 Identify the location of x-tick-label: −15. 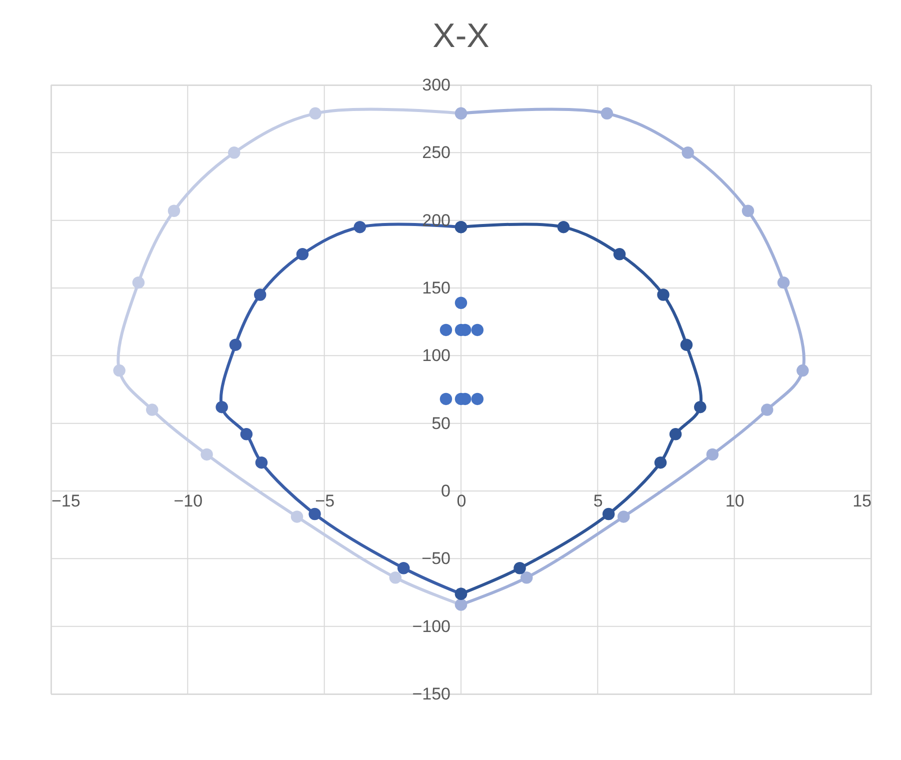
(66, 501).